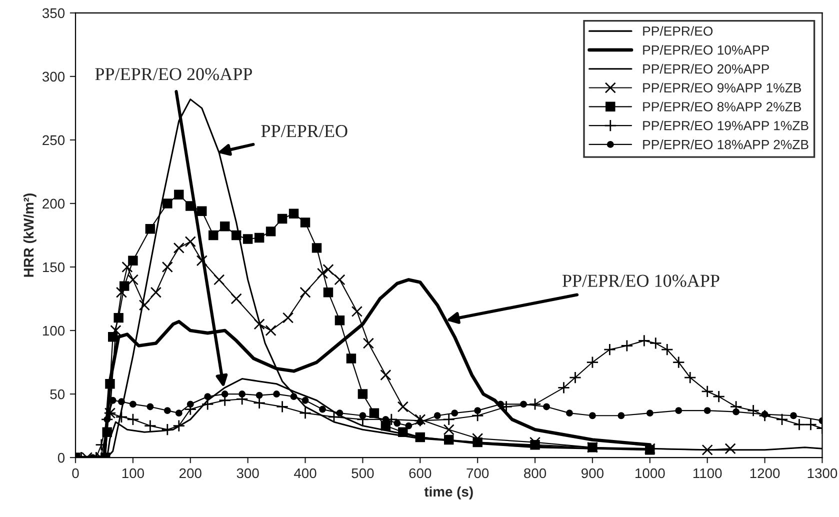 This screenshot has height=517, width=839. I want to click on x-tick-label: 1300, so click(823, 473).